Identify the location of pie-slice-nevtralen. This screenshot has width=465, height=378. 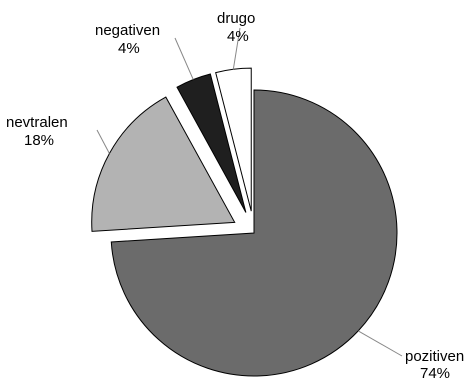
(163, 164).